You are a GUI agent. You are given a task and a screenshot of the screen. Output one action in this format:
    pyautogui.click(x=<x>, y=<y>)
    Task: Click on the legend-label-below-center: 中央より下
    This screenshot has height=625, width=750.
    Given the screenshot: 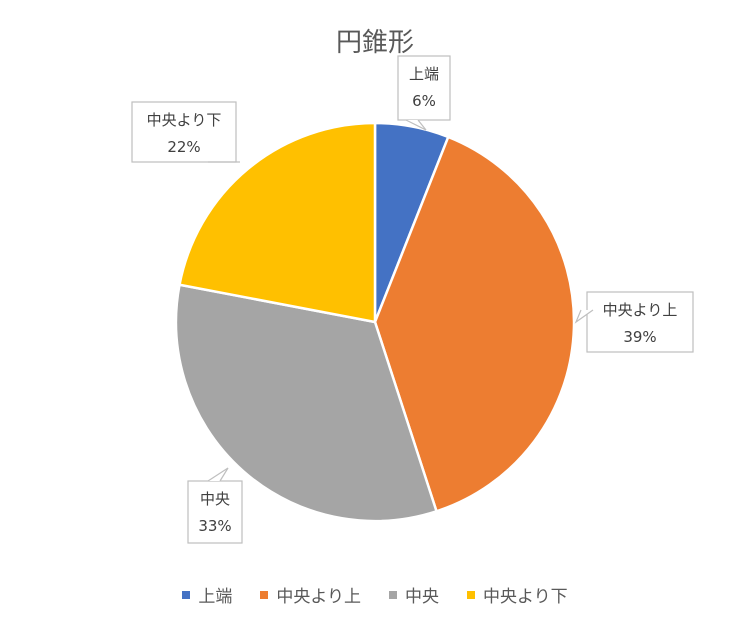 What is the action you would take?
    pyautogui.click(x=525, y=597)
    